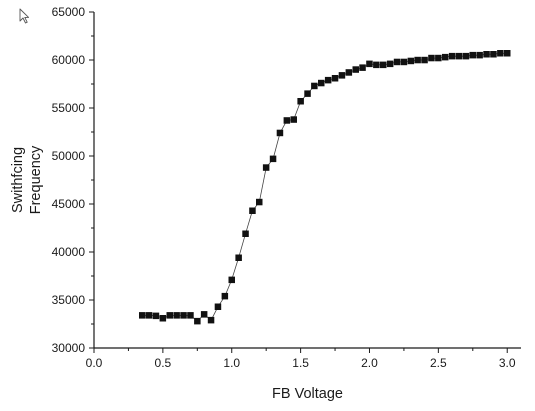 This screenshot has width=535, height=411. I want to click on y-tick-label: 40000, so click(69, 252).